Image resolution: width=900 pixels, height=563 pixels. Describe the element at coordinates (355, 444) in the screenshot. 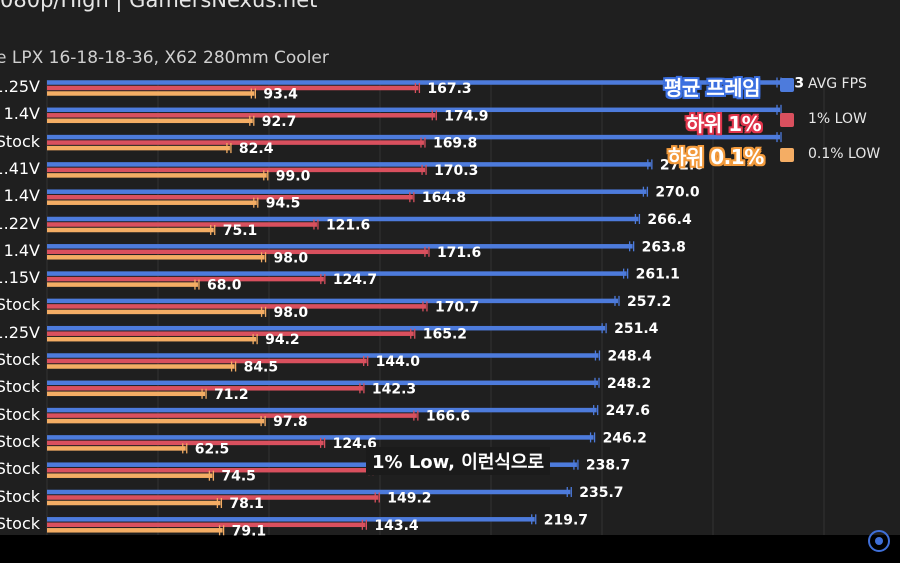

I see `value-label: 124.6` at that location.